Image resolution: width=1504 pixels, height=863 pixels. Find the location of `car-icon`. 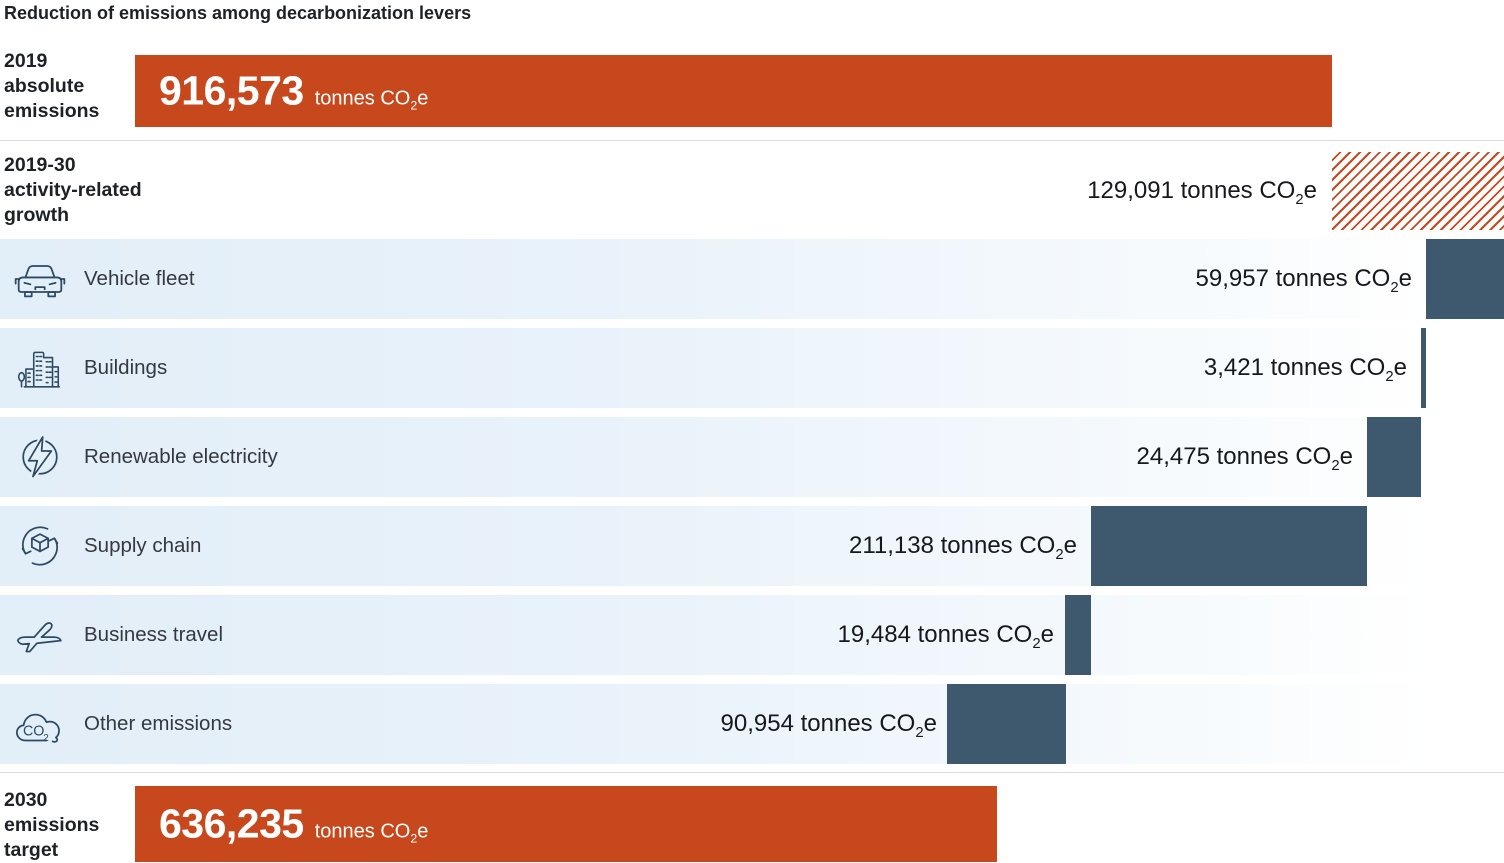

car-icon is located at coordinates (40, 279).